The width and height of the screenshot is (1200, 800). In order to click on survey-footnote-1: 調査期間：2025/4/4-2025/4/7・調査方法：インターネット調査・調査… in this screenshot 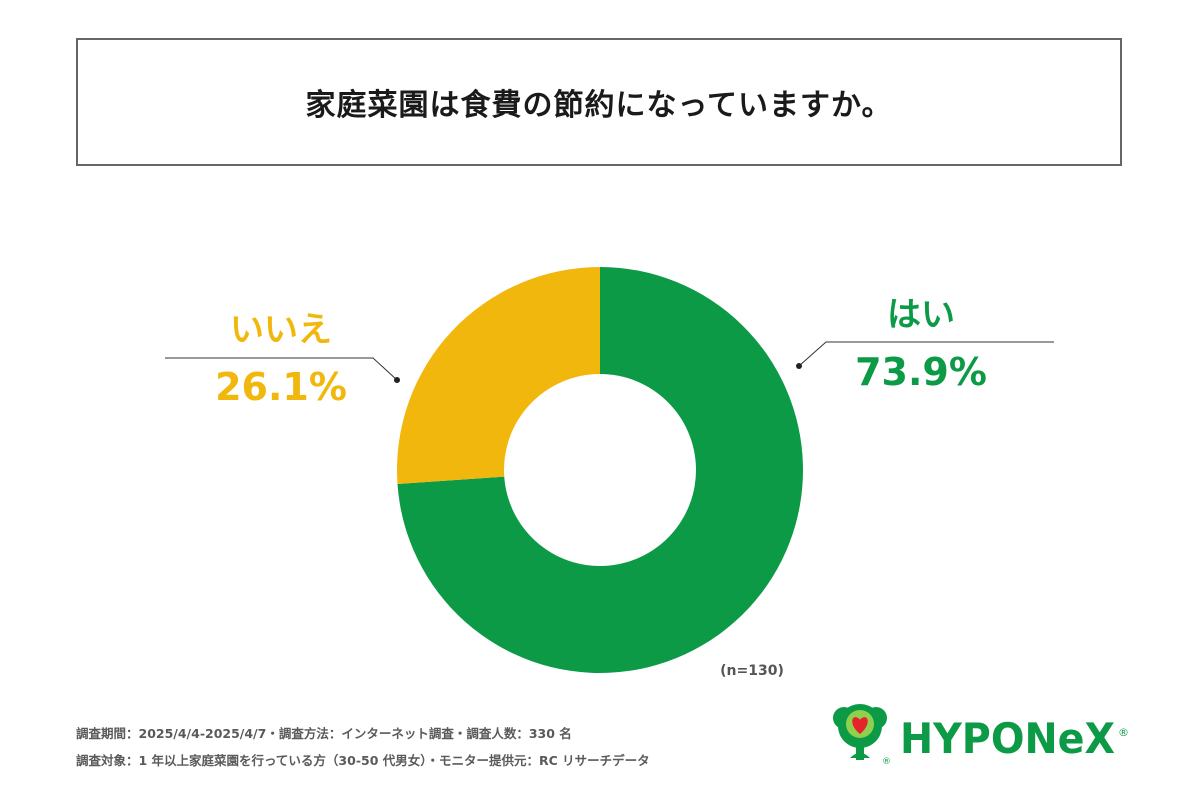, I will do `click(324, 733)`.